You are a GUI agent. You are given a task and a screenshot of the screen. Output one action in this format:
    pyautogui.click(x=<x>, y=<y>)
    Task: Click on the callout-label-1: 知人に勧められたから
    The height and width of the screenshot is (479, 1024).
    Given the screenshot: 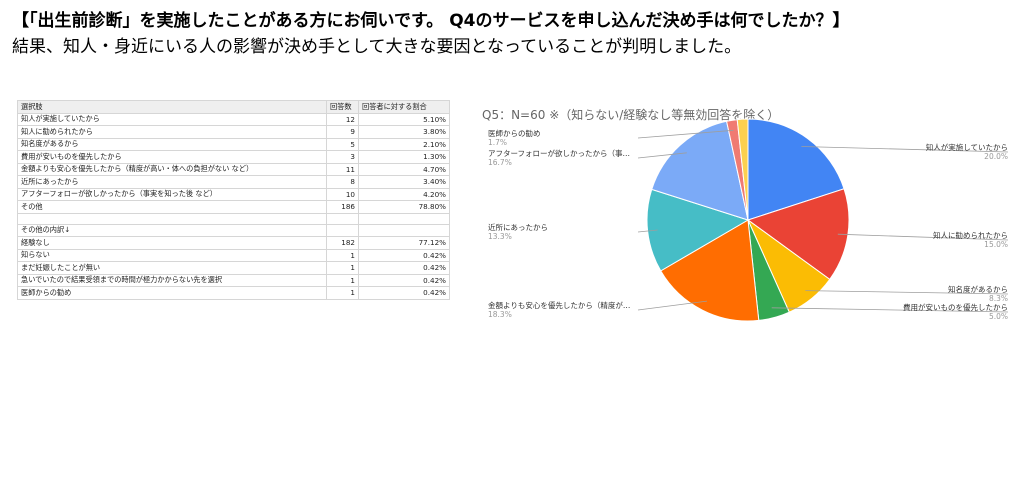 What is the action you would take?
    pyautogui.click(x=970, y=235)
    